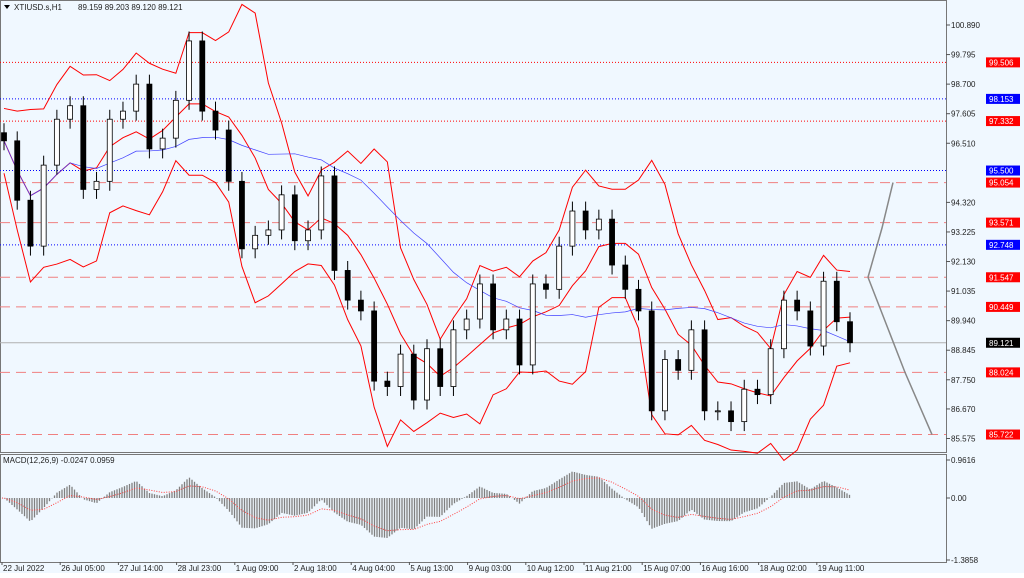 The width and height of the screenshot is (1024, 578). What do you see at coordinates (963, 55) in the screenshot?
I see `price-tick-label: 99.795` at bounding box center [963, 55].